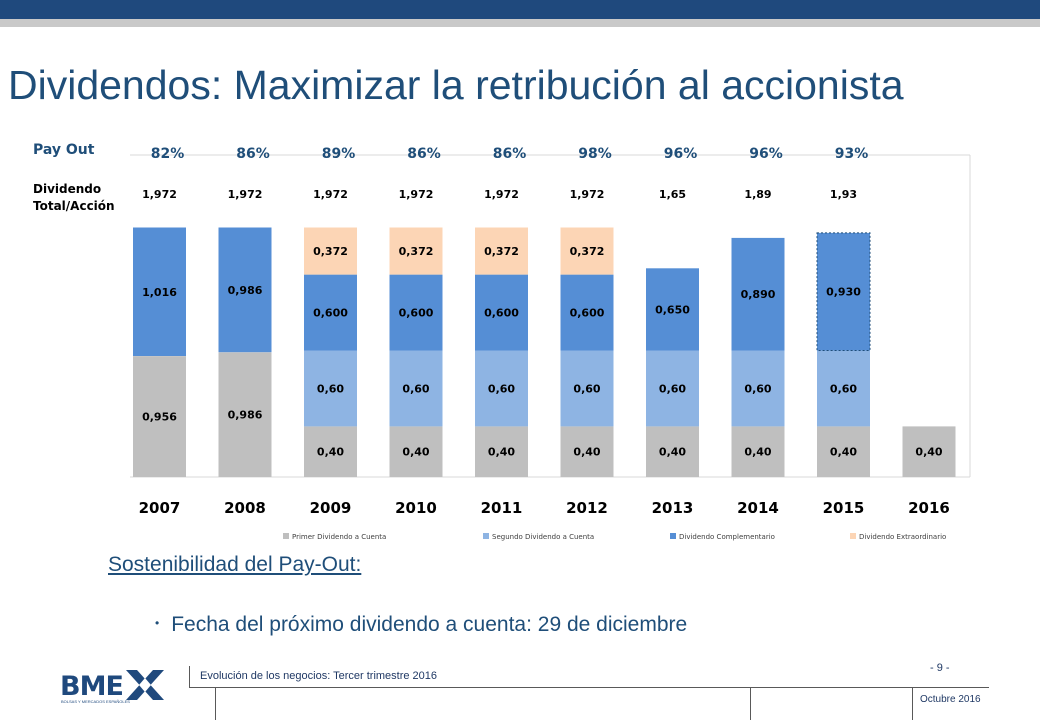 The image size is (1040, 720). Describe the element at coordinates (95, 701) in the screenshot. I see `logo-tagline: BOLSAS Y MERCADOS ESPAÑOLES` at that location.